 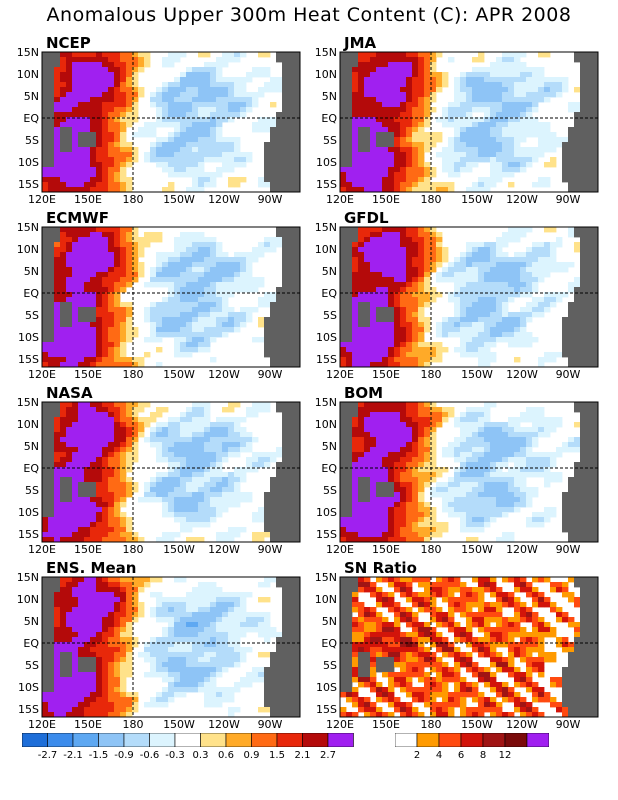 What do you see at coordinates (330, 315) in the screenshot?
I see `y-tick-label: 5S` at bounding box center [330, 315].